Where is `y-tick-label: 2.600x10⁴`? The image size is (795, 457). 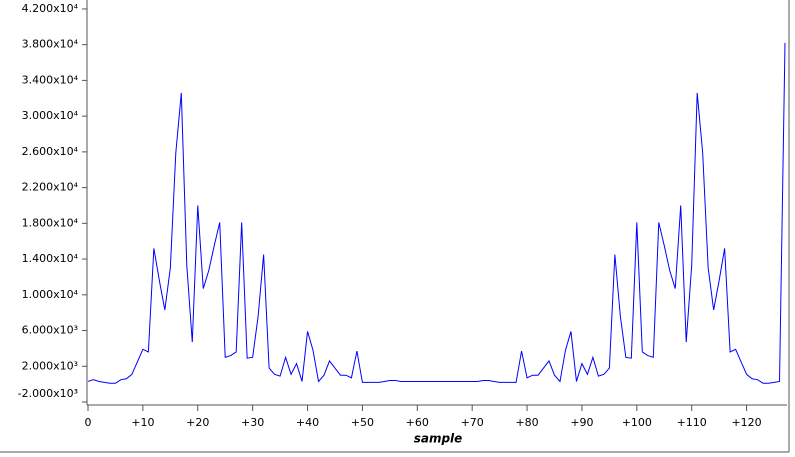 y-tick-label: 2.600x10⁴ is located at coordinates (50, 151).